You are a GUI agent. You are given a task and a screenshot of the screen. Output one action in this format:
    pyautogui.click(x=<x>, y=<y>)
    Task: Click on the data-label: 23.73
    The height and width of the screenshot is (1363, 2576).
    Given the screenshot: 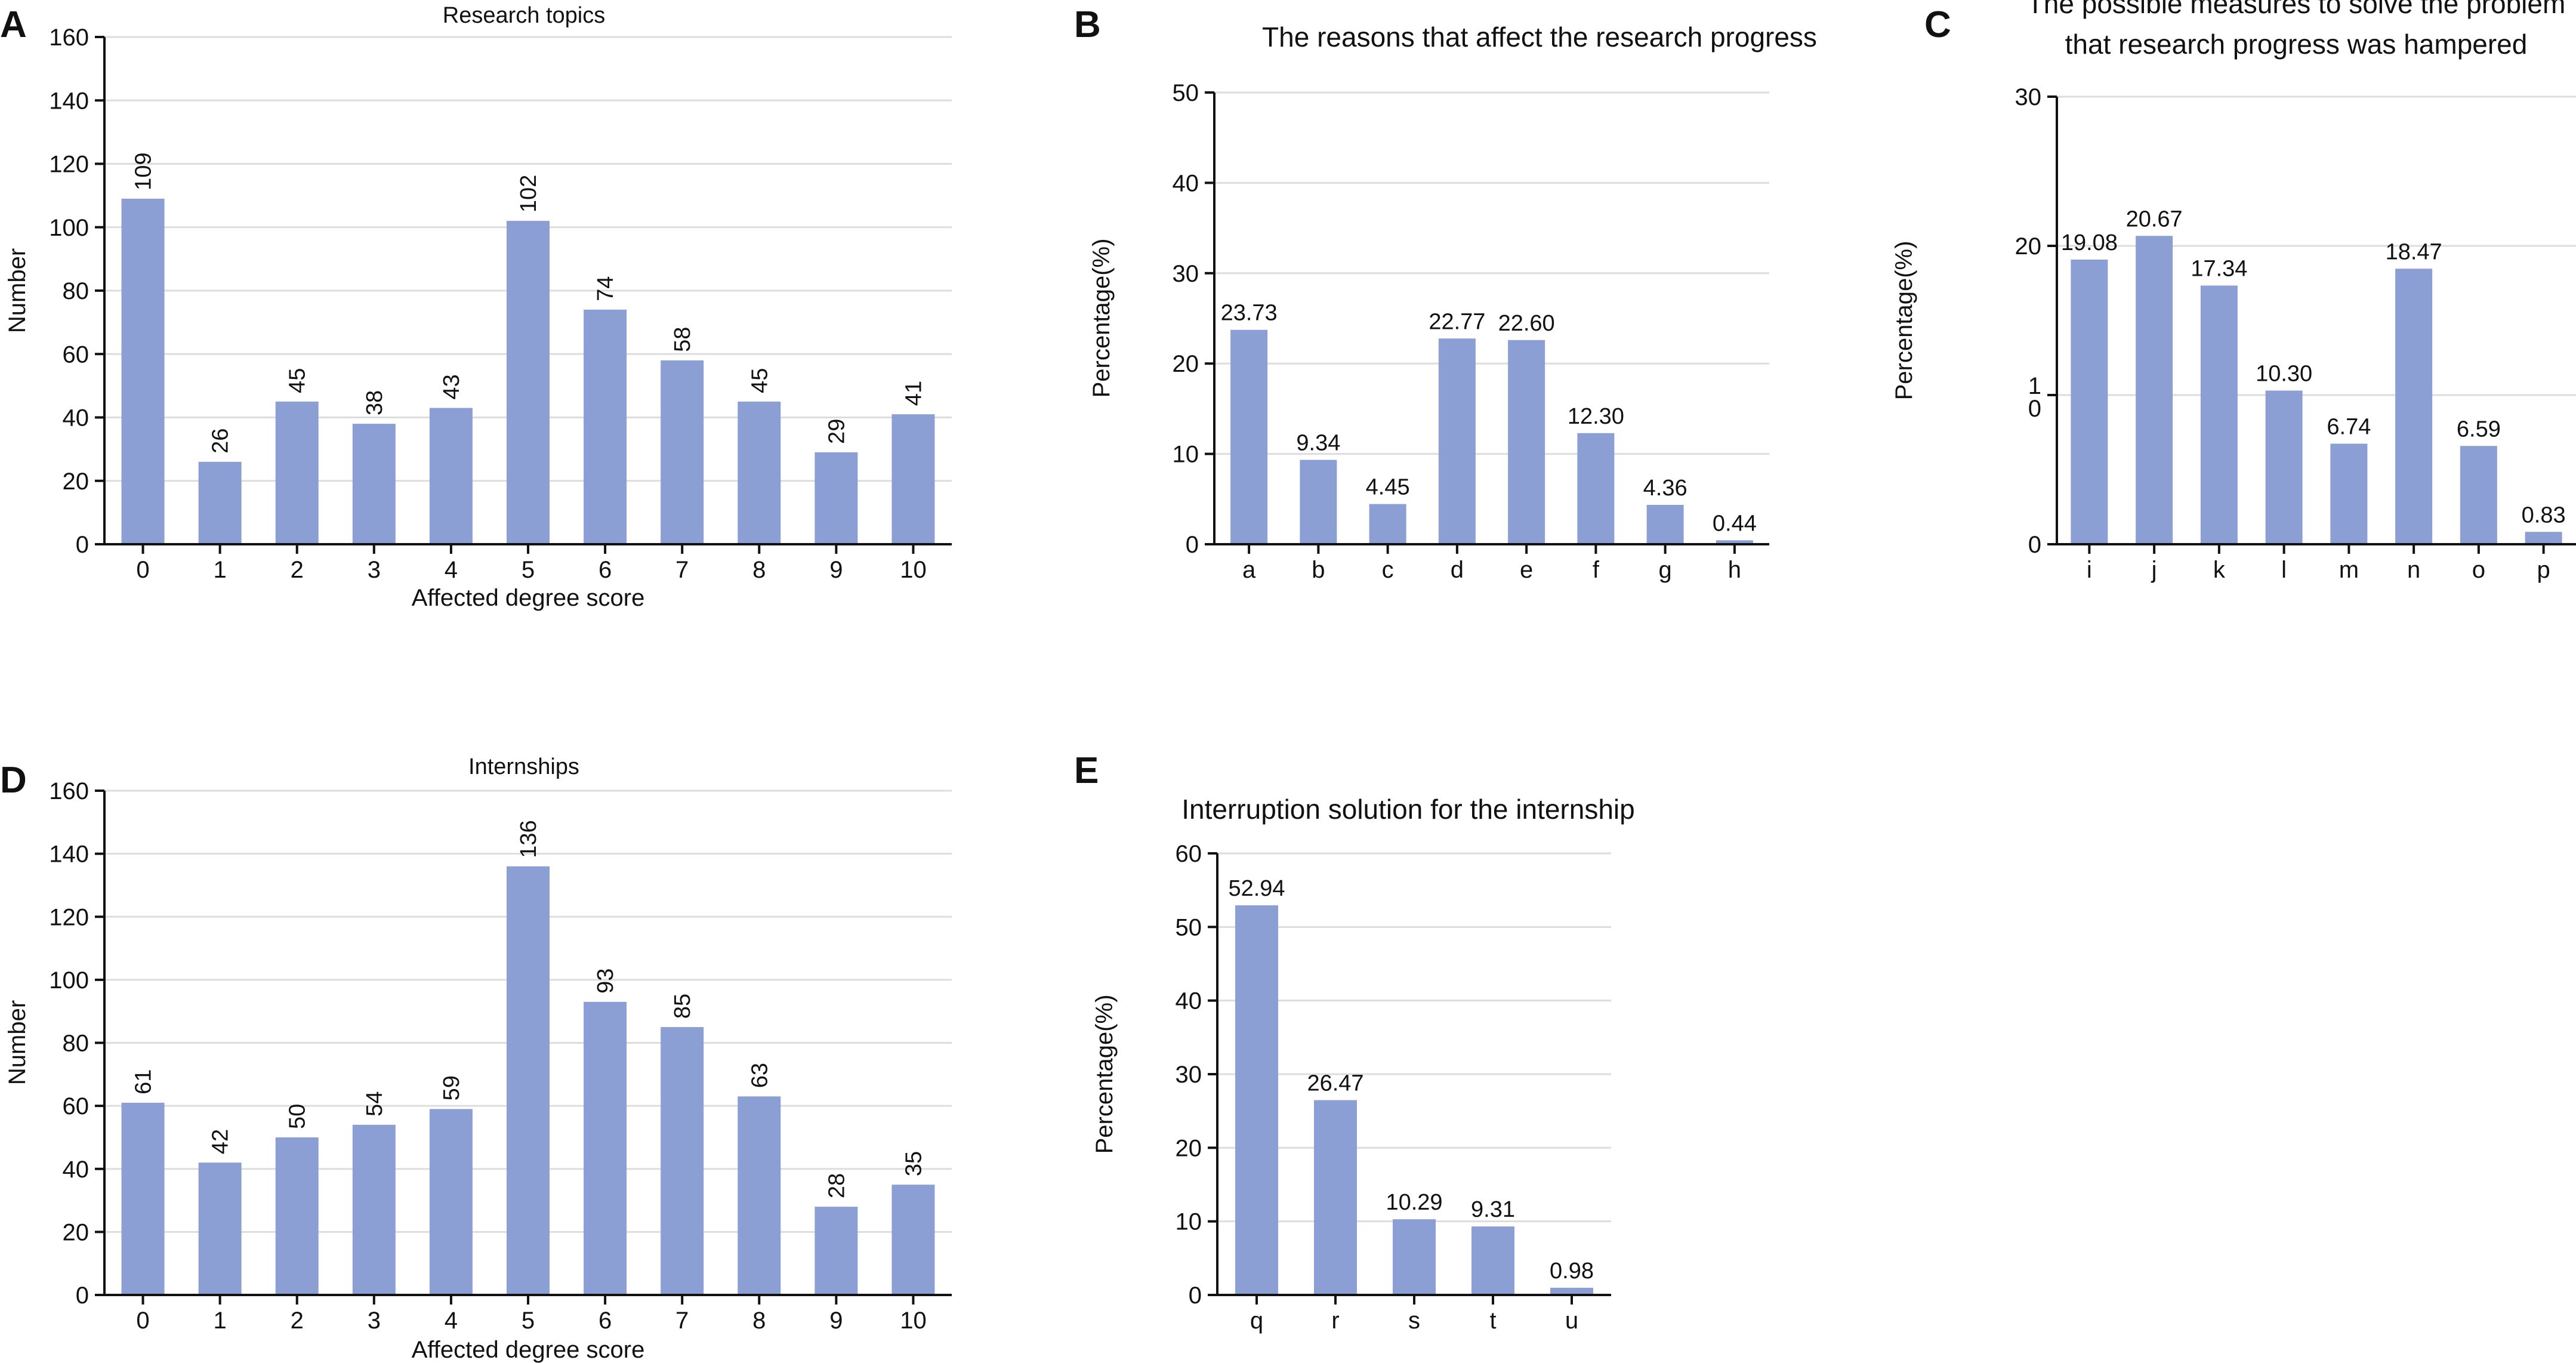 What is the action you would take?
    pyautogui.click(x=1250, y=313)
    